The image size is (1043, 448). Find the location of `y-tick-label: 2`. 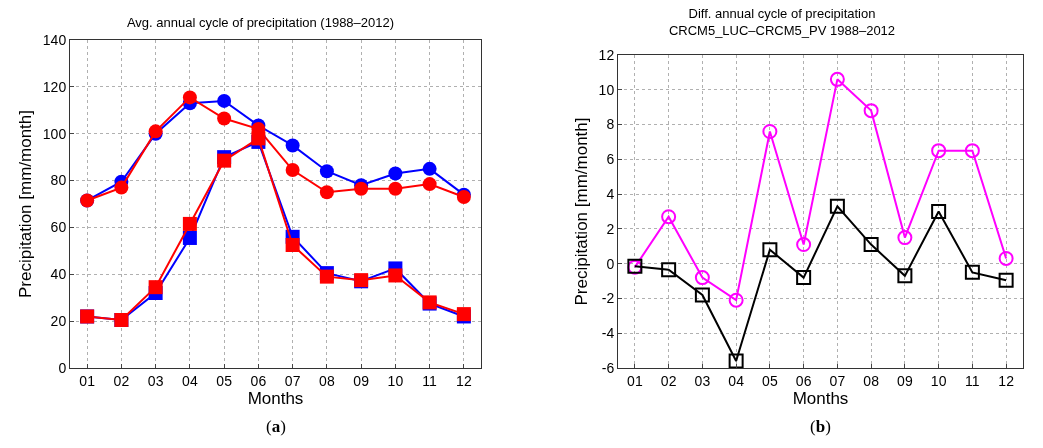

y-tick-label: 2 is located at coordinates (610, 228).